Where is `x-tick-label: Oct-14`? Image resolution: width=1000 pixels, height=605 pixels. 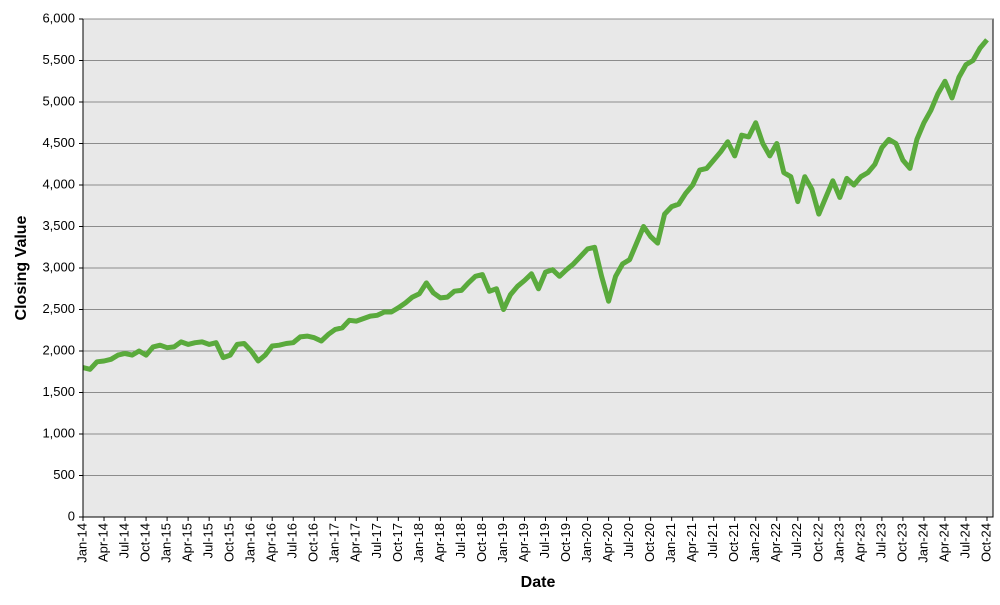 x-tick-label: Oct-14 is located at coordinates (145, 542).